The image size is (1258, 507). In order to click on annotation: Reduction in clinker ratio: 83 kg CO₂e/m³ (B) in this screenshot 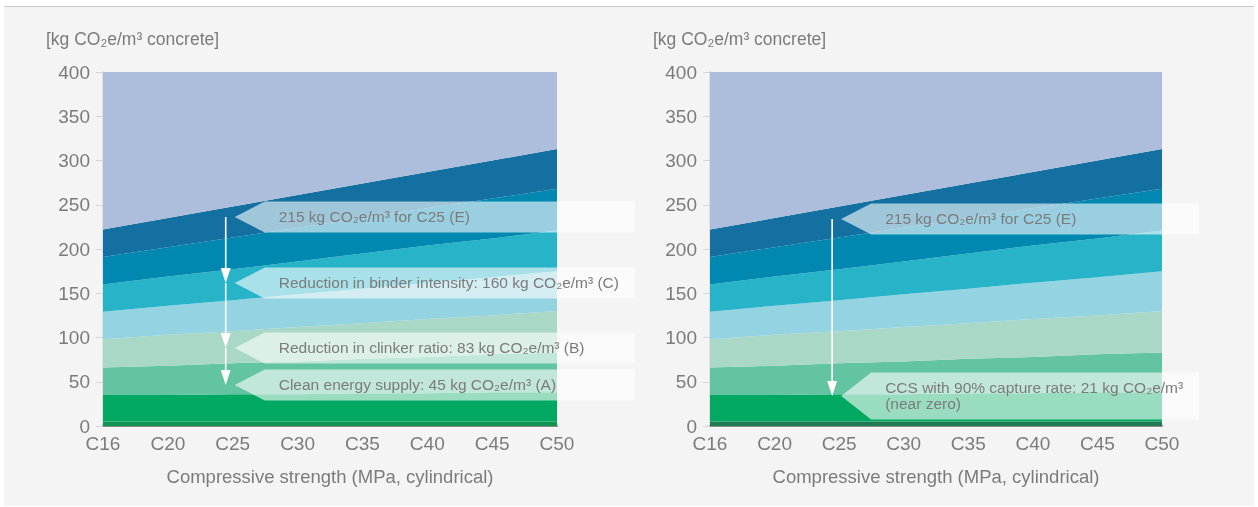, I will do `click(431, 347)`.